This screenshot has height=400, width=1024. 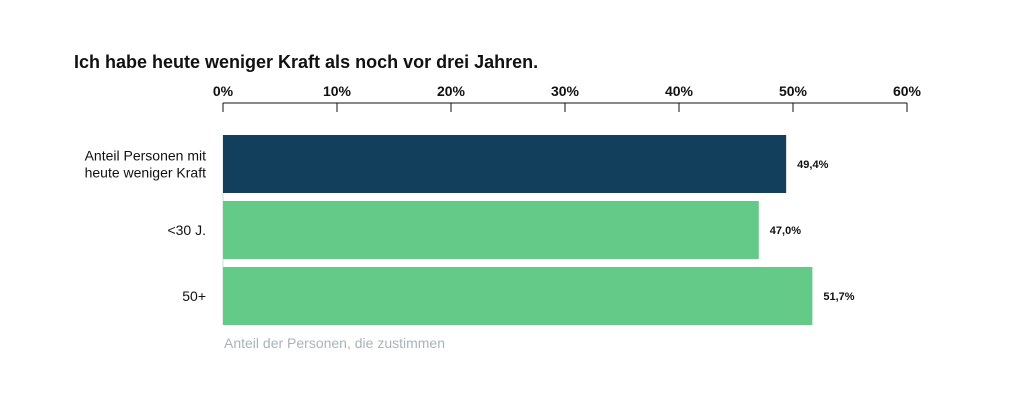 I want to click on x-tick-label: 40%, so click(x=679, y=91).